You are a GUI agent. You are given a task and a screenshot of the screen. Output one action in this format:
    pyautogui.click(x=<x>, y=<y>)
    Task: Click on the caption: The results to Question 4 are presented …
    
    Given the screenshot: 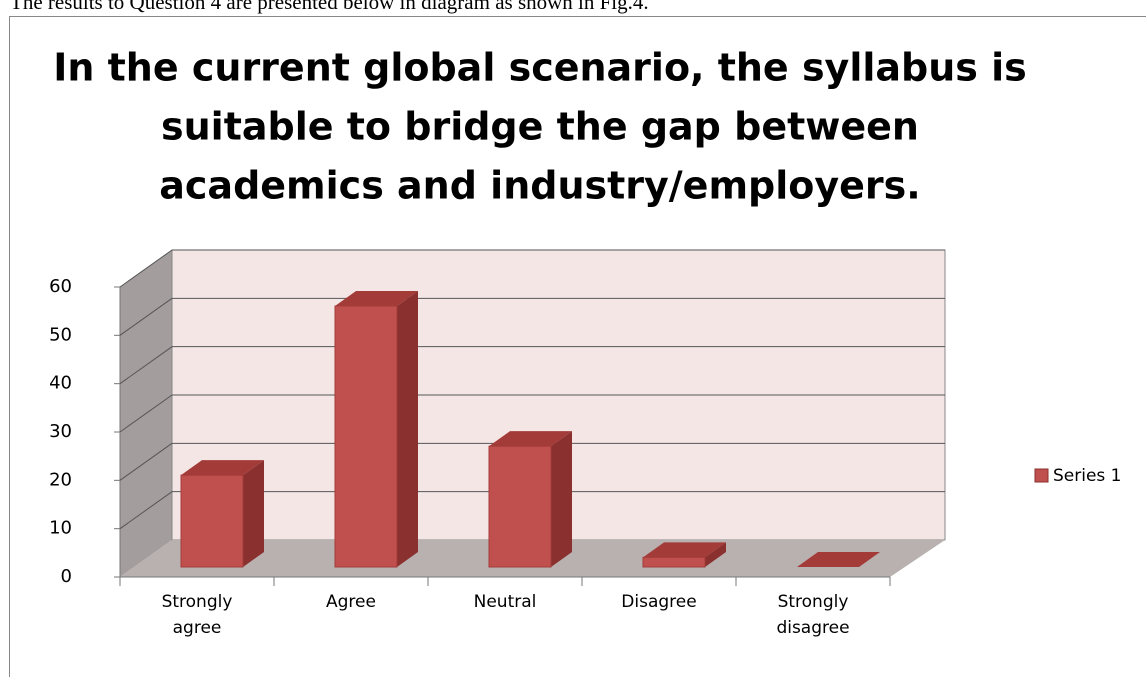 What is the action you would take?
    pyautogui.click(x=329, y=7)
    